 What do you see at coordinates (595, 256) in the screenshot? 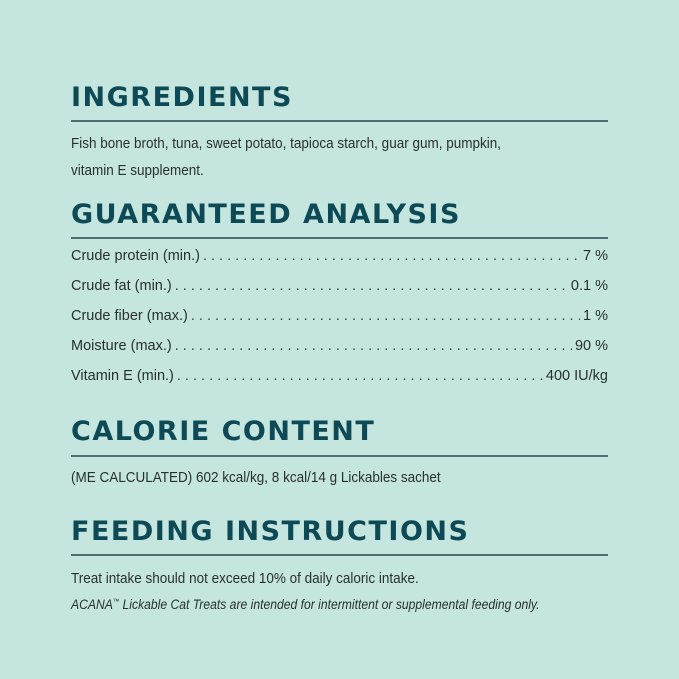
I see `analysis-value: 7 %` at bounding box center [595, 256].